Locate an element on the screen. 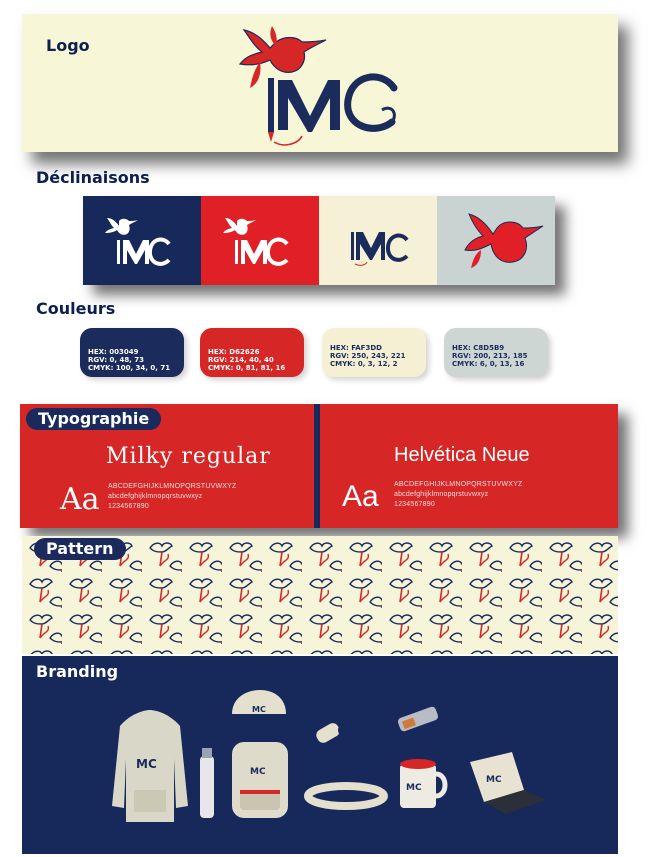 The width and height of the screenshot is (650, 857). keychains-mockup is located at coordinates (339, 731).